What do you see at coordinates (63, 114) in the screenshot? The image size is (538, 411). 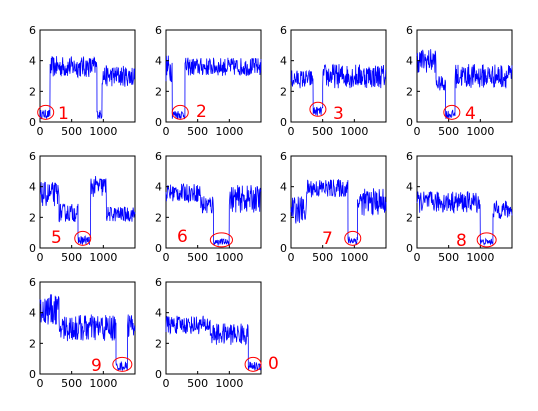 I see `panel-label: 1` at bounding box center [63, 114].